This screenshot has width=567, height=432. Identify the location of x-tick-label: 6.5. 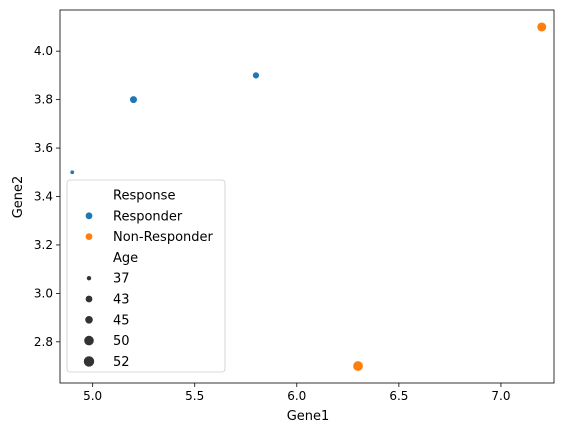
(398, 396).